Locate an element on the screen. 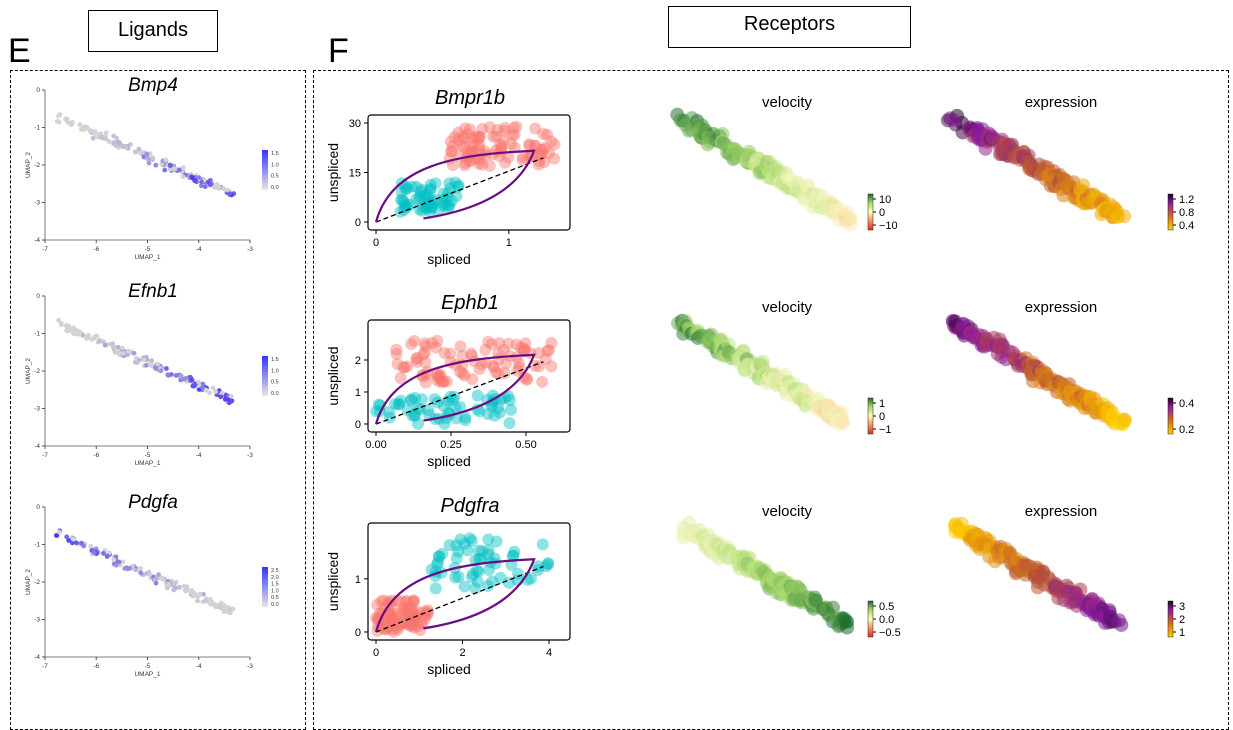 The height and width of the screenshot is (730, 1233). x-axis-label: spliced is located at coordinates (449, 259).